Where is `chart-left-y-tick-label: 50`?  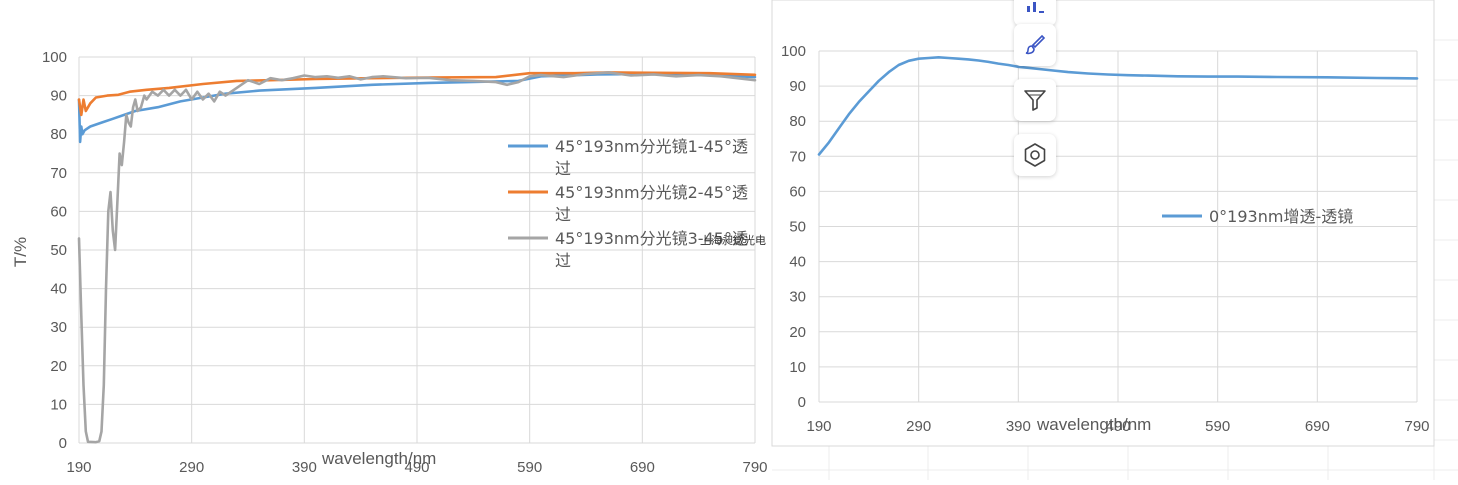 chart-left-y-tick-label: 50 is located at coordinates (58, 250).